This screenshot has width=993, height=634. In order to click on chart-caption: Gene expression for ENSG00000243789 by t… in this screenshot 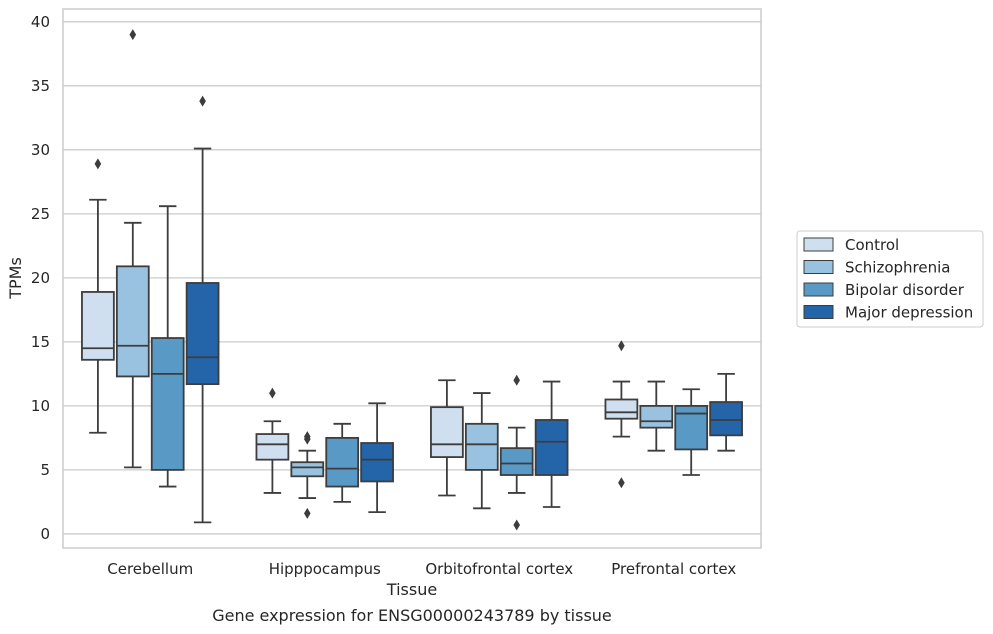, I will do `click(412, 615)`.